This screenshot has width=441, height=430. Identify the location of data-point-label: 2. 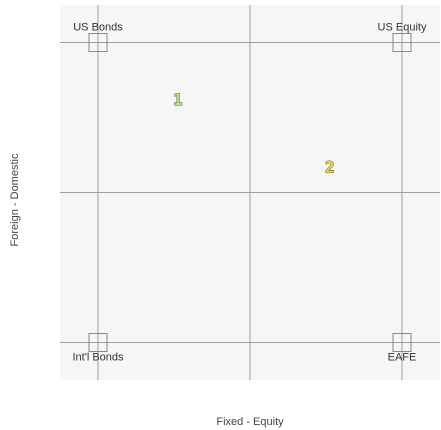
(330, 166).